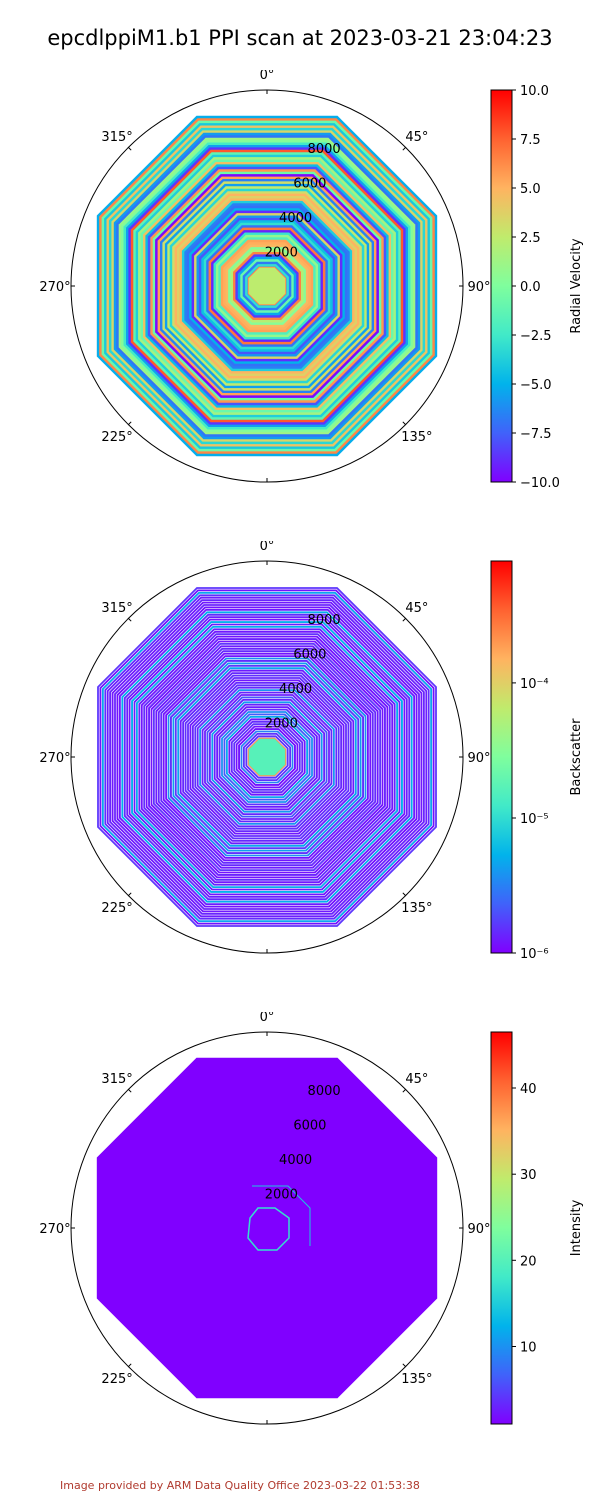 The image size is (600, 1500). I want to click on colorbar-tick-label: −2.5, so click(536, 336).